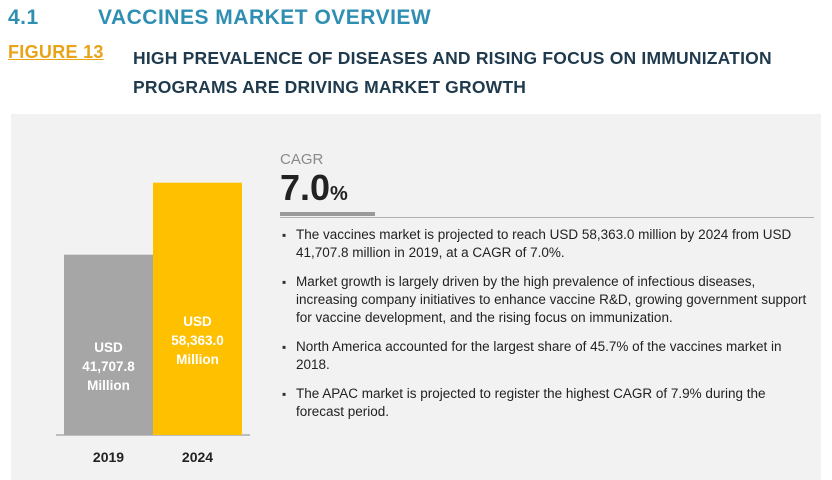 This screenshot has width=832, height=480. I want to click on section-number: 4.1, so click(23, 17).